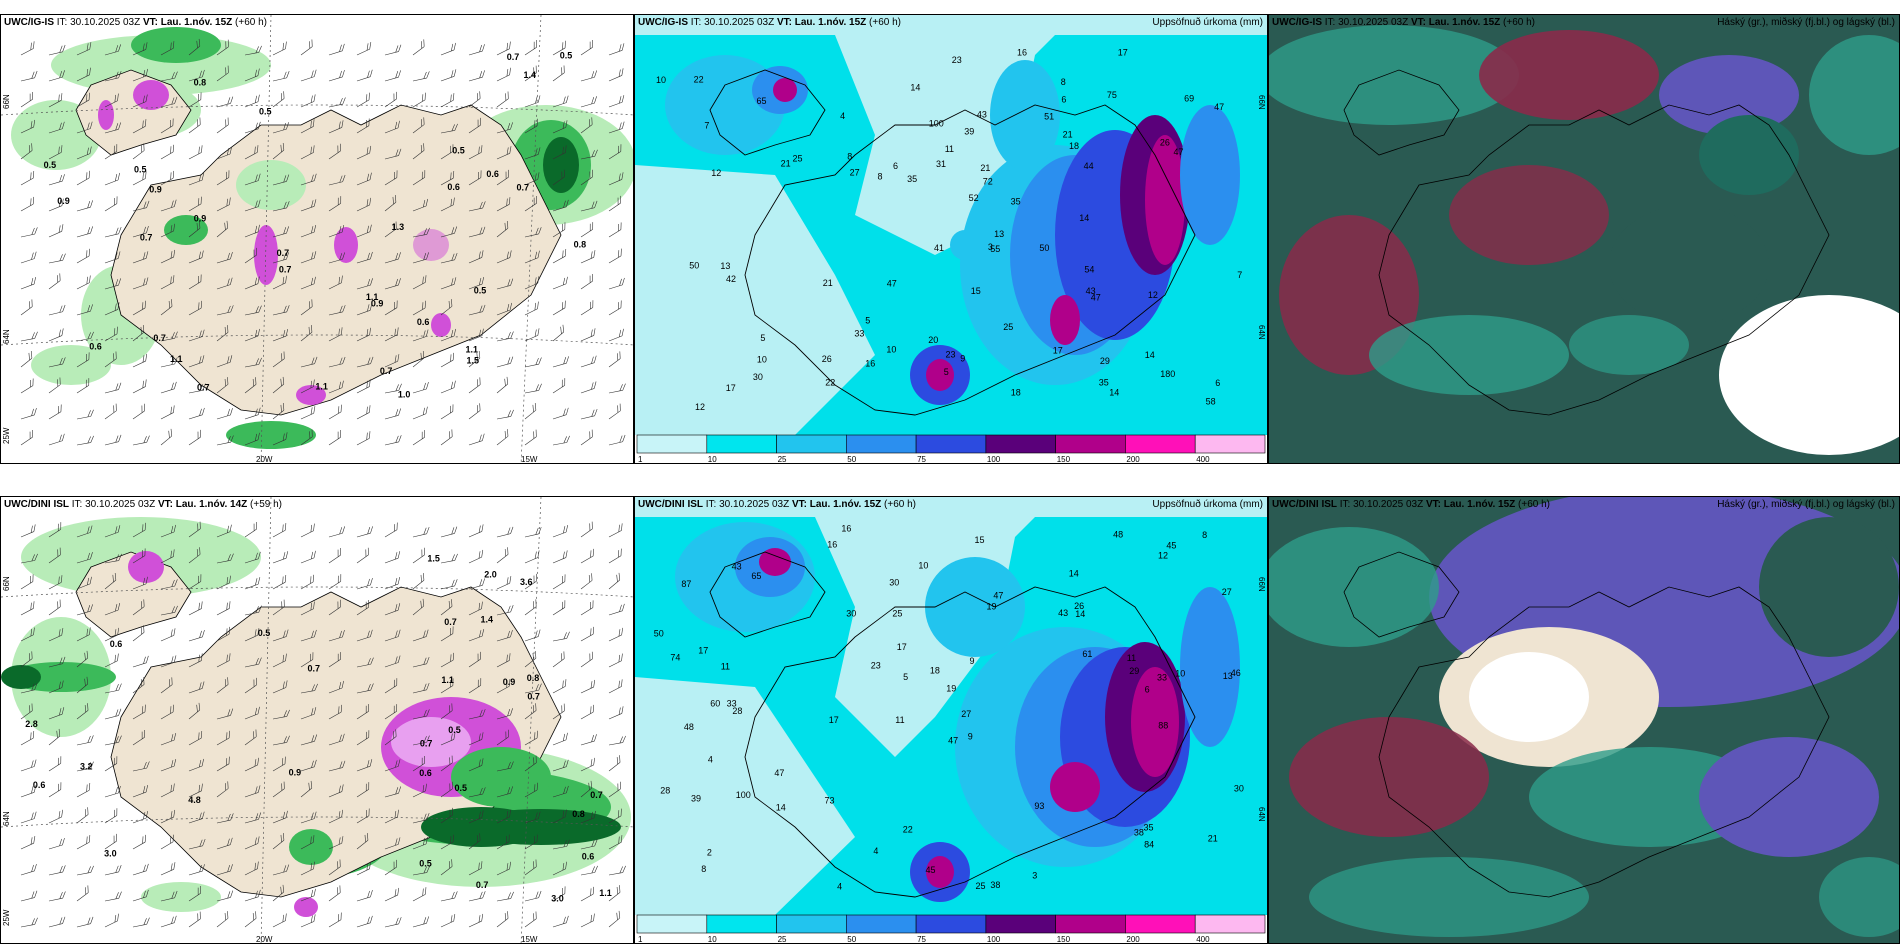 Image resolution: width=1900 pixels, height=950 pixels. Describe the element at coordinates (739, 22) in the screenshot. I see `it-value: 30.10.2025 03Z` at that location.